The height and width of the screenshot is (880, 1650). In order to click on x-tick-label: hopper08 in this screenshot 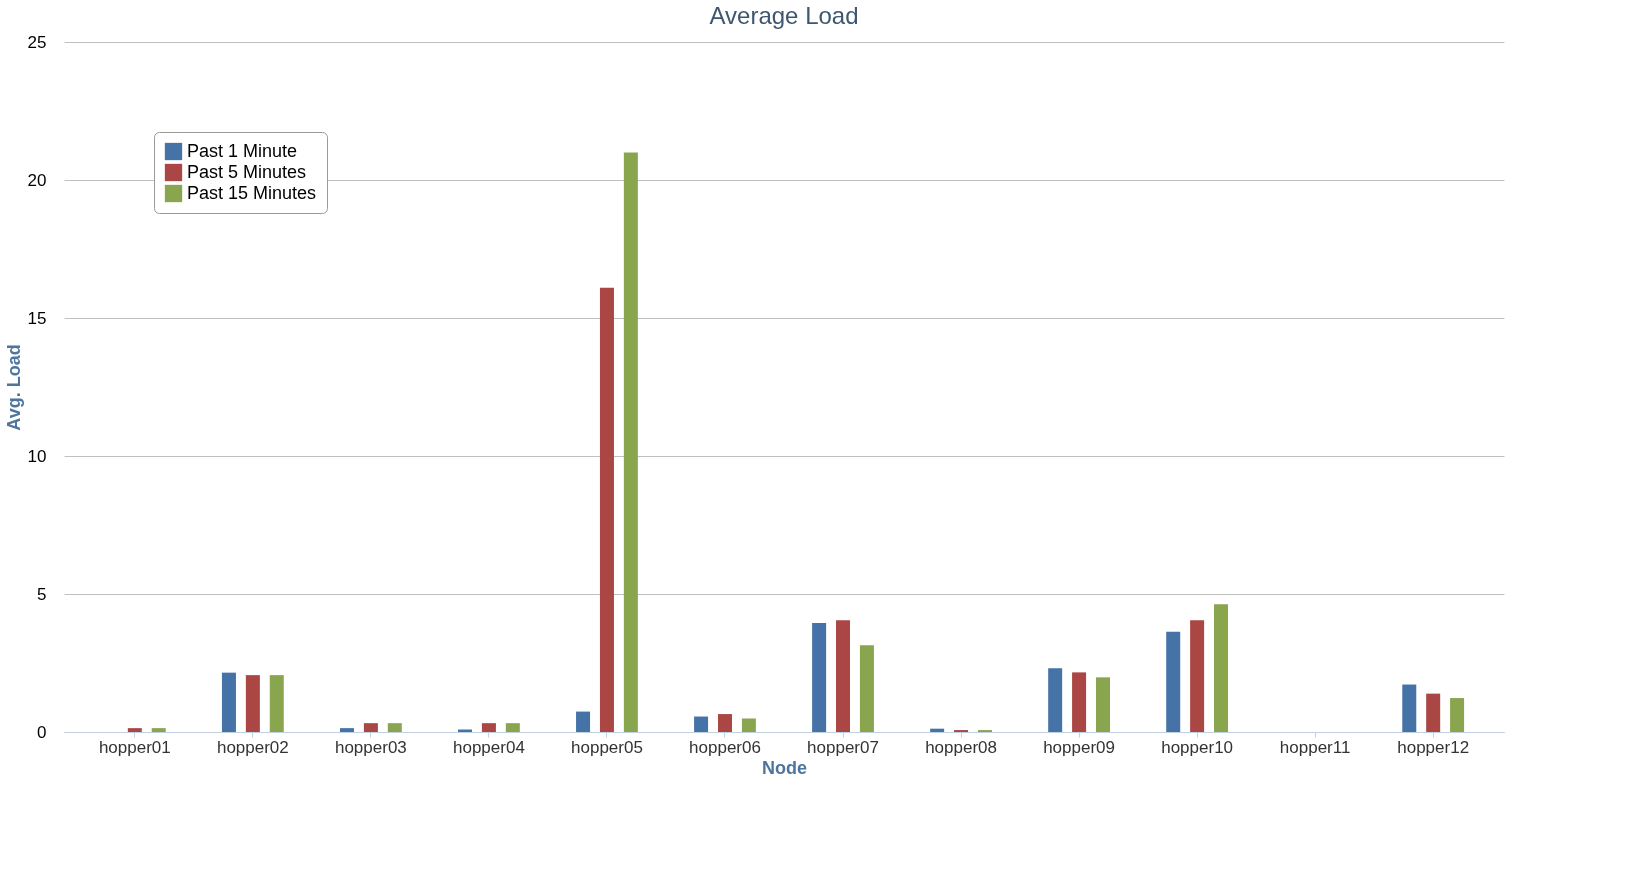, I will do `click(961, 747)`.